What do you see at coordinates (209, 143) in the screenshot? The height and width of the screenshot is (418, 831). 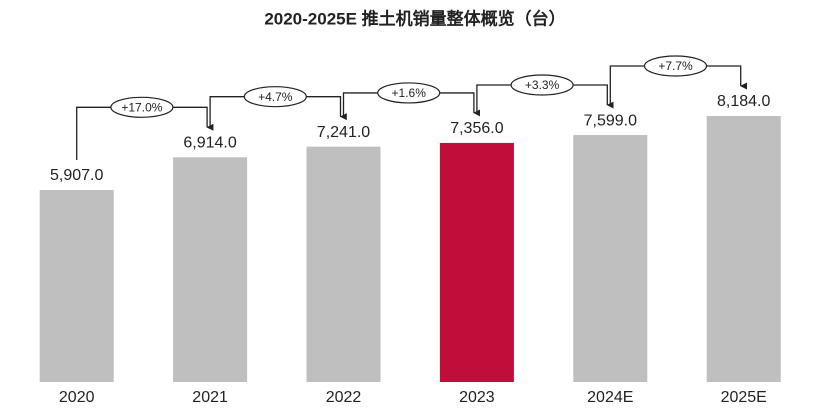 I see `value-label: 6,914.0` at bounding box center [209, 143].